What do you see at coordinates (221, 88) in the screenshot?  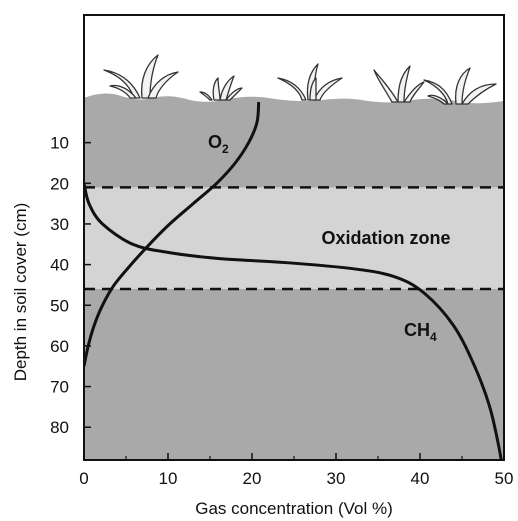 I see `plant-2-icon` at bounding box center [221, 88].